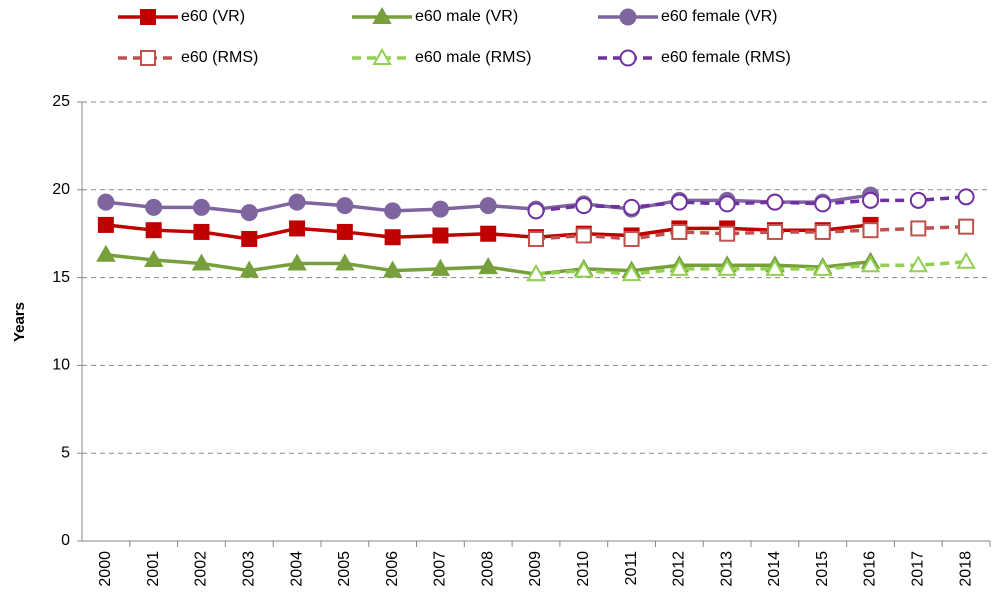 This screenshot has height=604, width=993. Describe the element at coordinates (296, 569) in the screenshot. I see `x-tick-label: 2004` at that location.